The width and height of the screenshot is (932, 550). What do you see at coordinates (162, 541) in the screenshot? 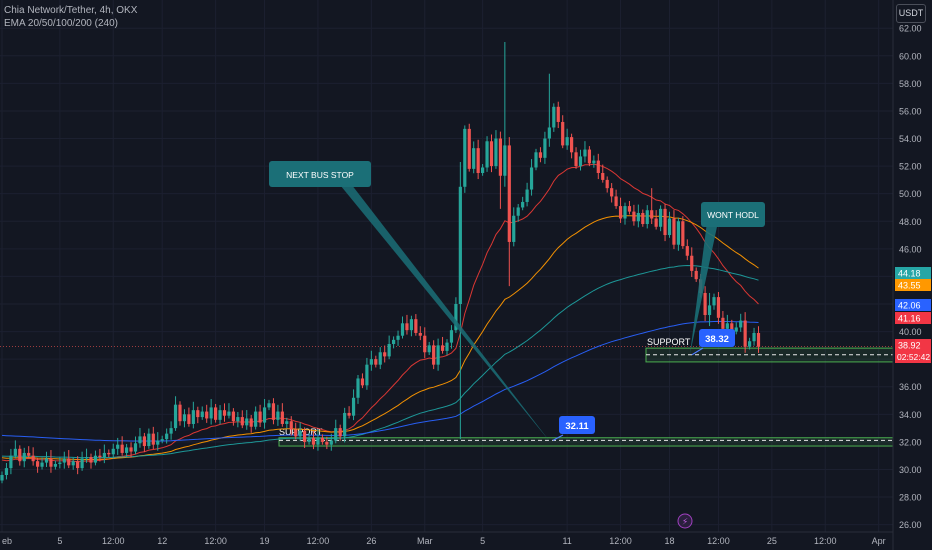
I see `time-tick-label: 12` at bounding box center [162, 541].